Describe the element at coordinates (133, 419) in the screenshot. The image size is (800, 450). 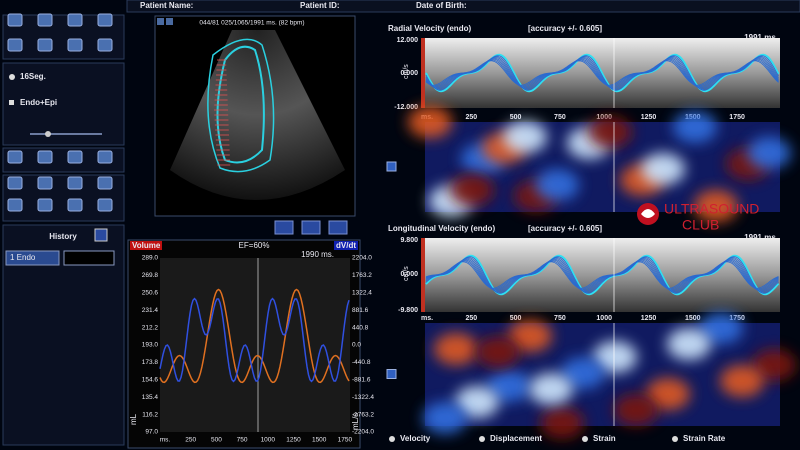
I see `left-unit: mL` at that location.